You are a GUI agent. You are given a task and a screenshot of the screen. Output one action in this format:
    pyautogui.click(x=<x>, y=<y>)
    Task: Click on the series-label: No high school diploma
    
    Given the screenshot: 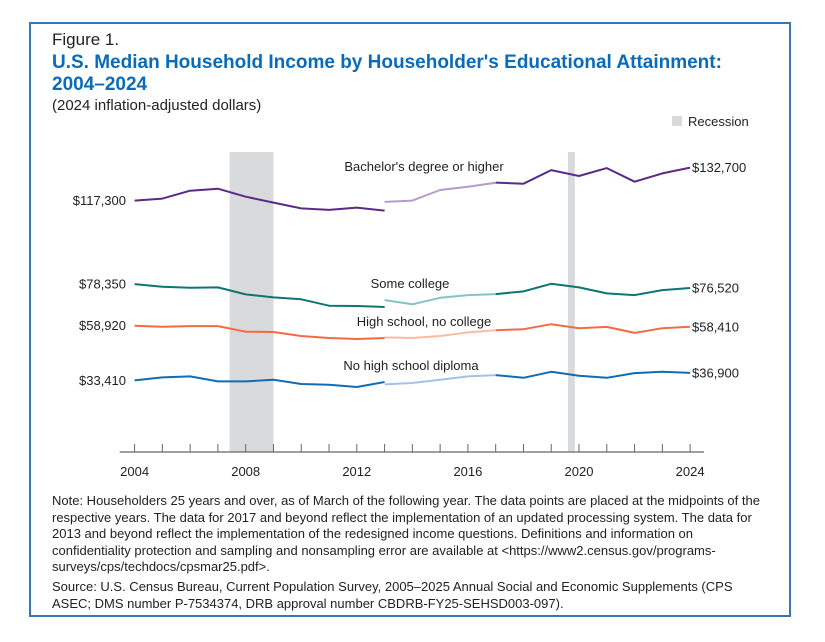 What is the action you would take?
    pyautogui.click(x=411, y=365)
    